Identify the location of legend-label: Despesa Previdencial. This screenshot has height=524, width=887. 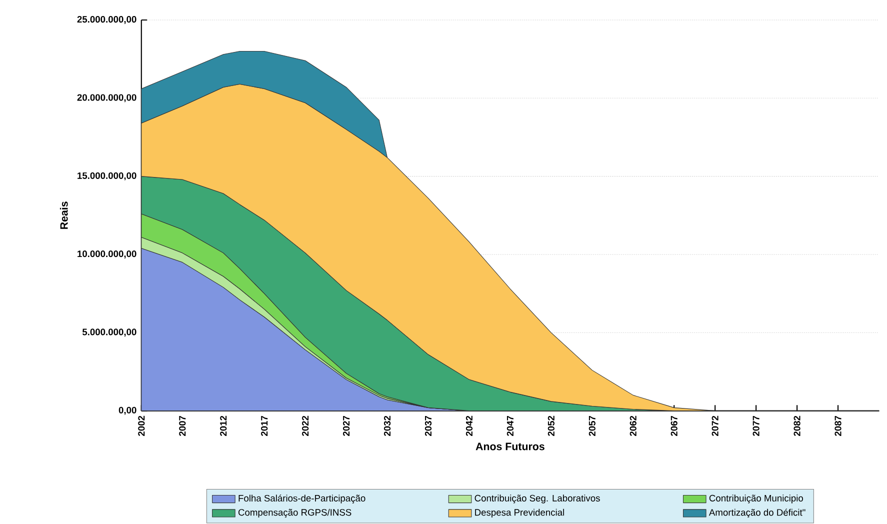
(519, 513).